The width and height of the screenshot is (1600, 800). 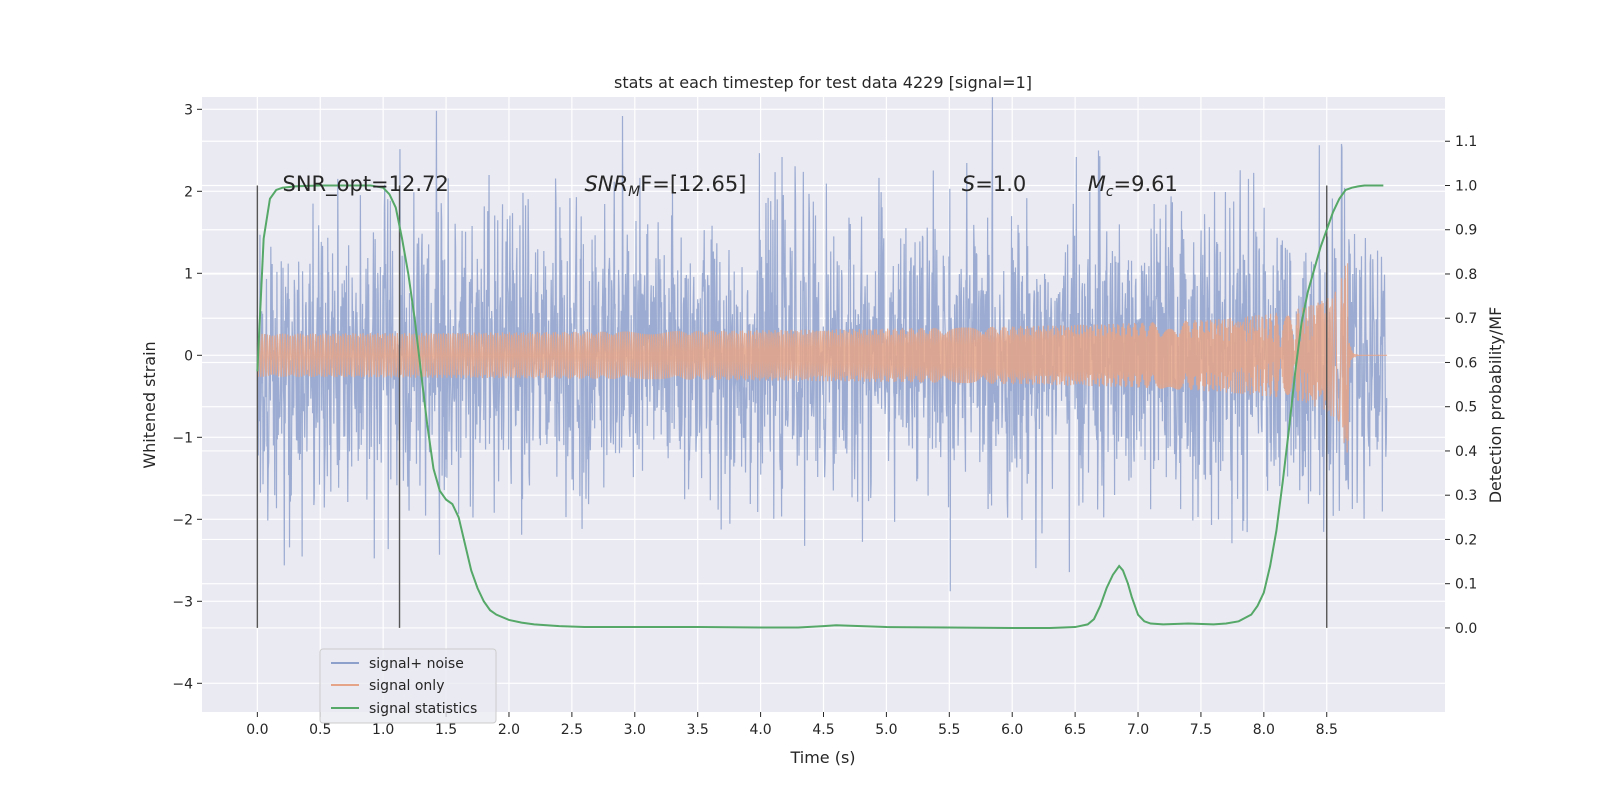 I want to click on x-tick-label-4: 2.0, so click(x=509, y=730).